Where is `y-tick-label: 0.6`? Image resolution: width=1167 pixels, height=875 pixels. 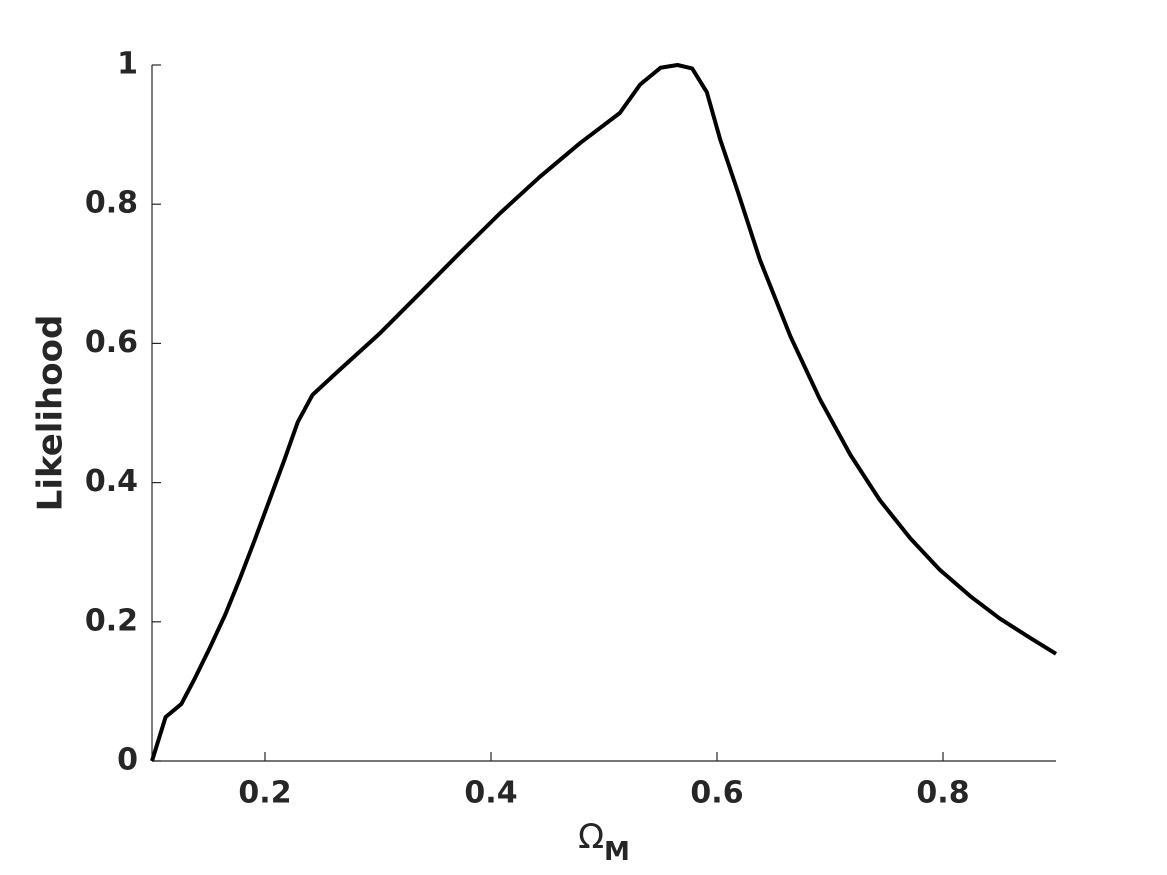
y-tick-label: 0.6 is located at coordinates (111, 342).